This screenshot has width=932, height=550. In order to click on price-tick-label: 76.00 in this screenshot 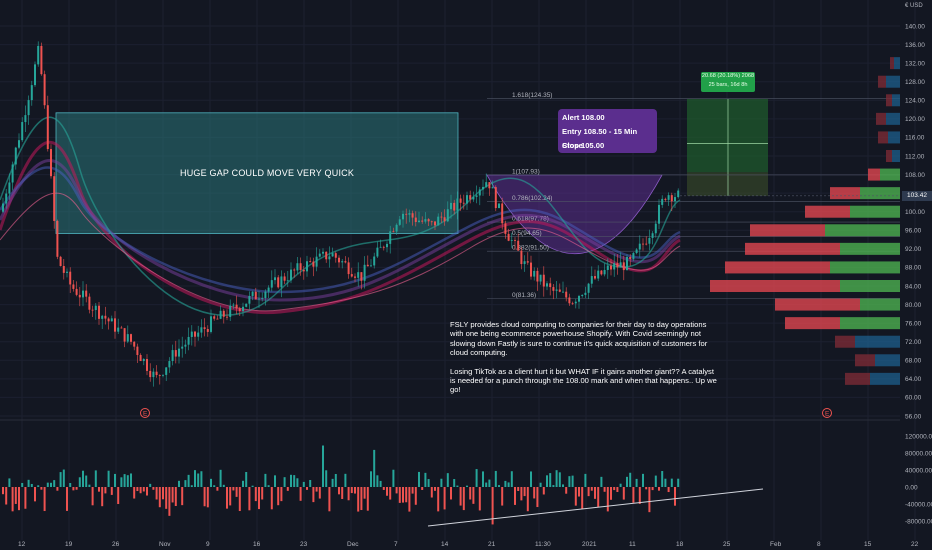, I will do `click(913, 323)`.